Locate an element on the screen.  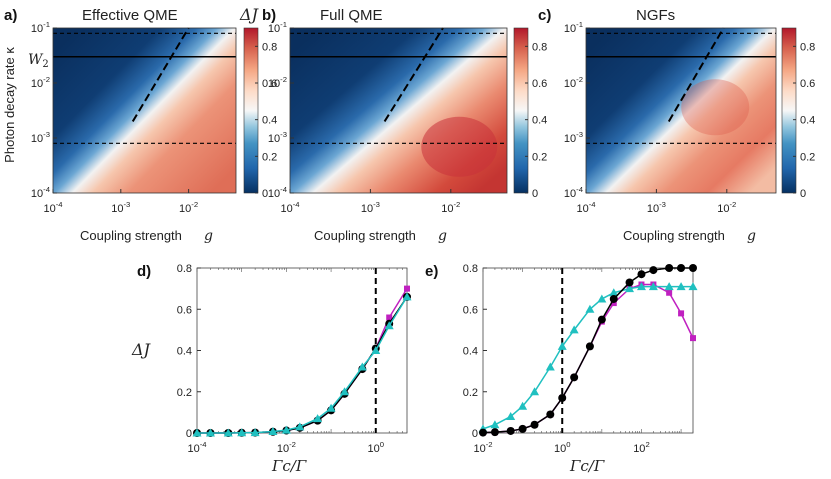
ytick-label: 0.2 is located at coordinates (470, 393).